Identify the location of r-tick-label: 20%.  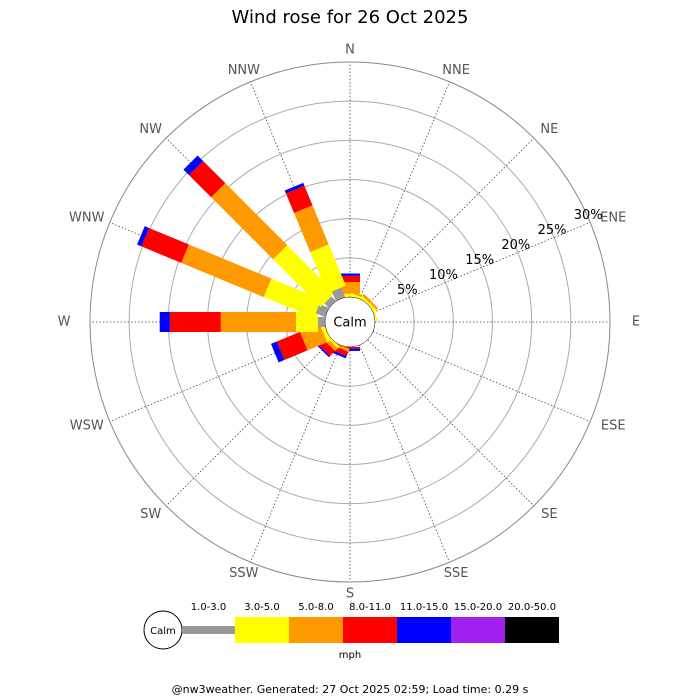
(515, 245).